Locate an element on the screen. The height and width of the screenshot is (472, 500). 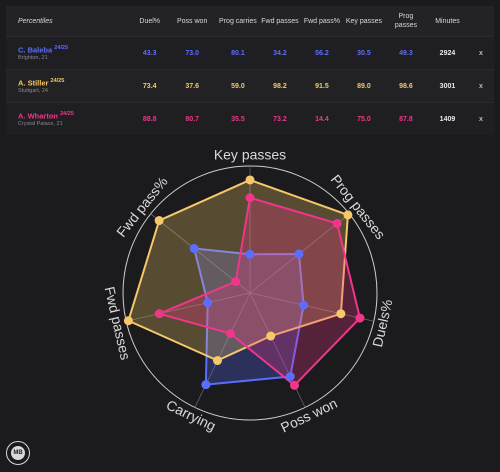
stat-cell: 91.5 is located at coordinates (321, 86).